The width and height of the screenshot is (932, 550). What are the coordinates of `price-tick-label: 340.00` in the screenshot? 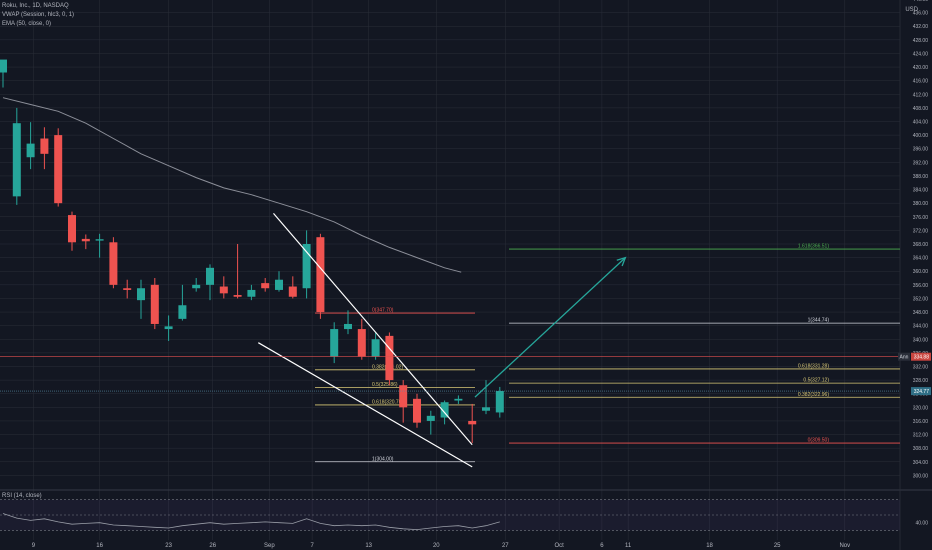 It's located at (921, 340).